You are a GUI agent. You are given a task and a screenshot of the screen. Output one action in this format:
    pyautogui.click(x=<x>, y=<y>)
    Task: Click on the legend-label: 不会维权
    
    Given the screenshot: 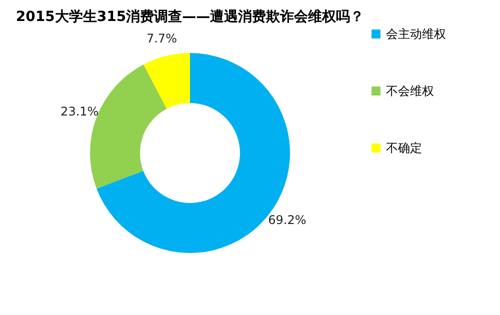 What is the action you would take?
    pyautogui.click(x=410, y=91)
    